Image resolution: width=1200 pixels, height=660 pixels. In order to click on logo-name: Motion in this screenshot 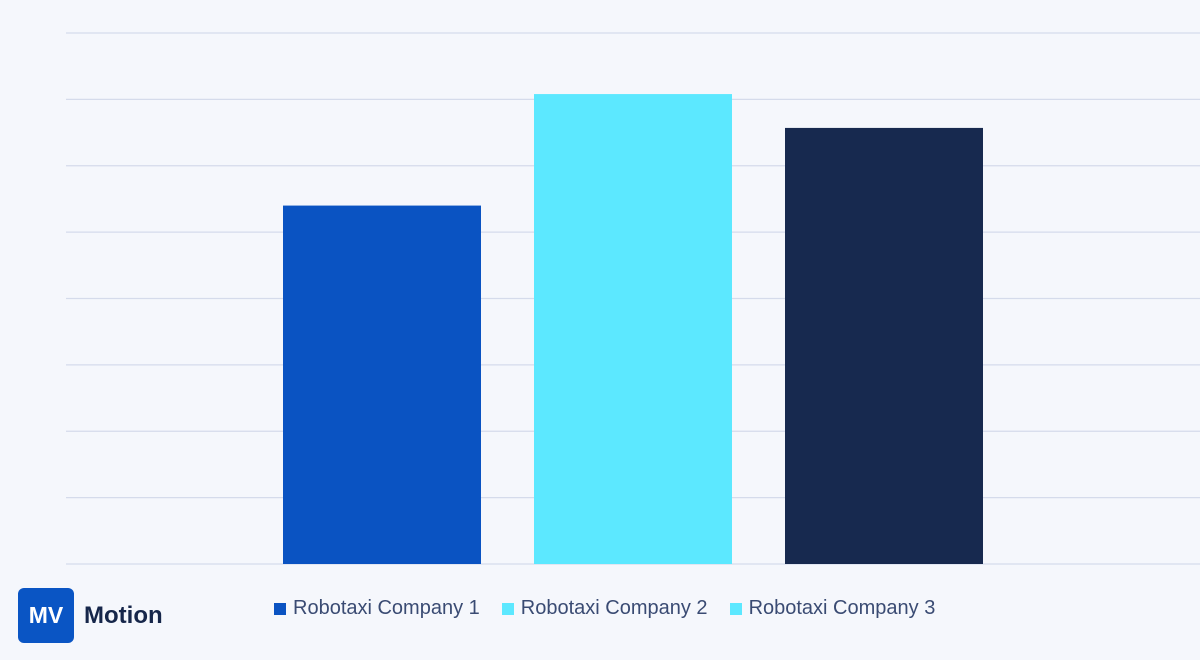, I will do `click(123, 615)`.